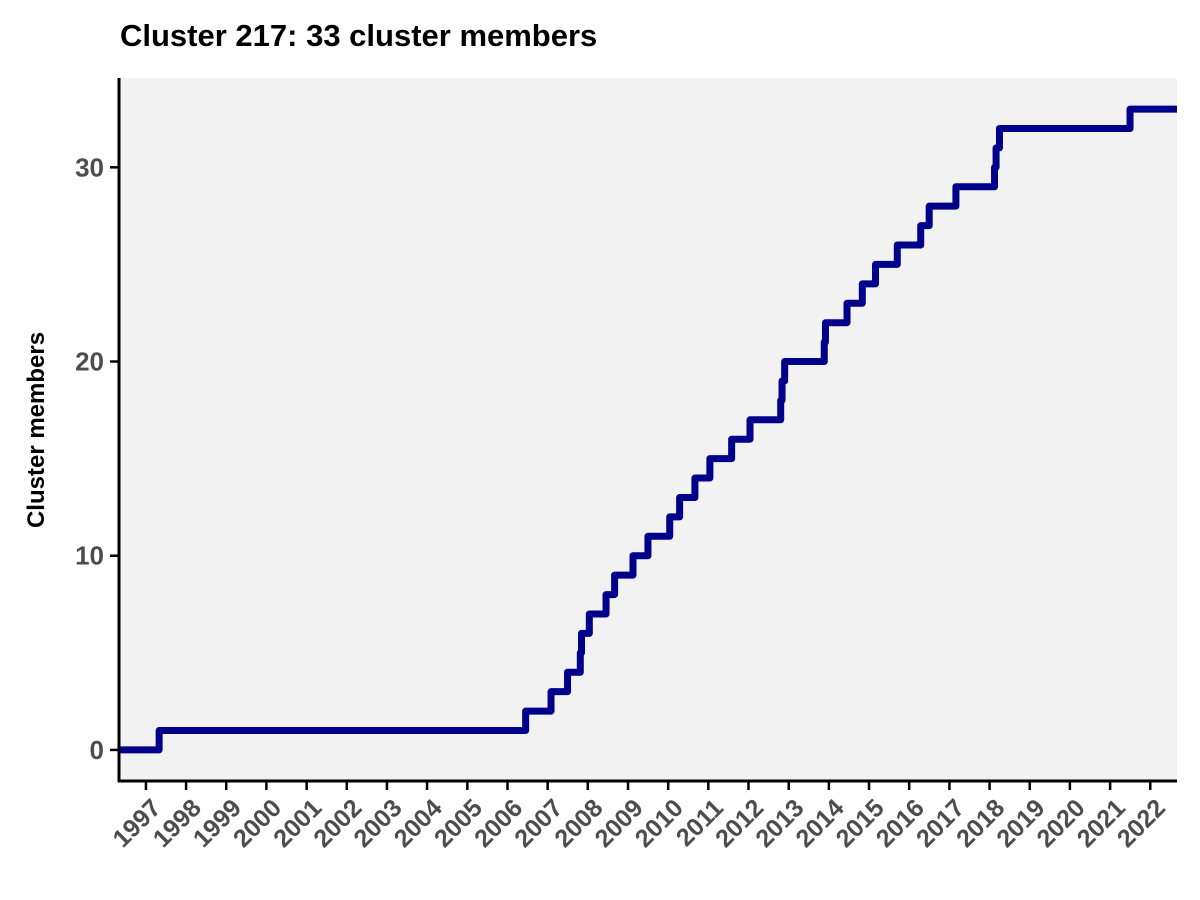 The width and height of the screenshot is (1200, 900). I want to click on y-axis-label: Cluster members, so click(36, 430).